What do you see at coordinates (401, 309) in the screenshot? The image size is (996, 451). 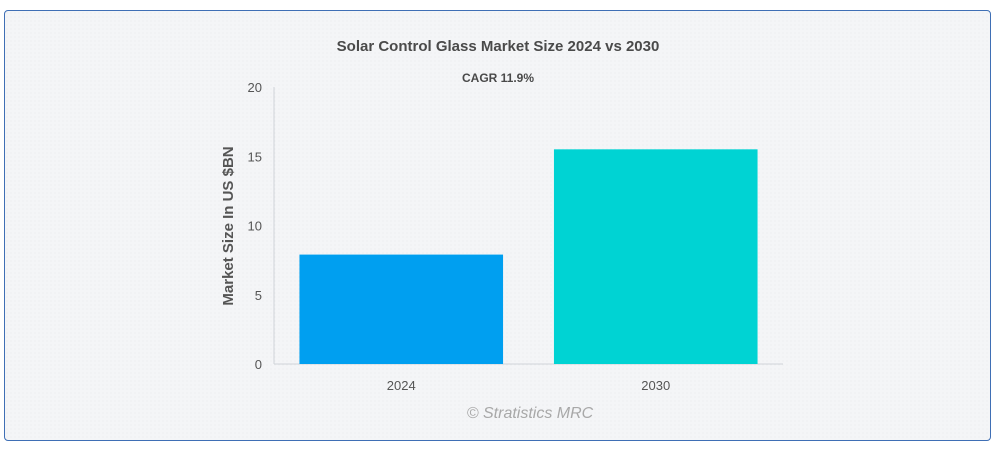 I see `bar-2024` at bounding box center [401, 309].